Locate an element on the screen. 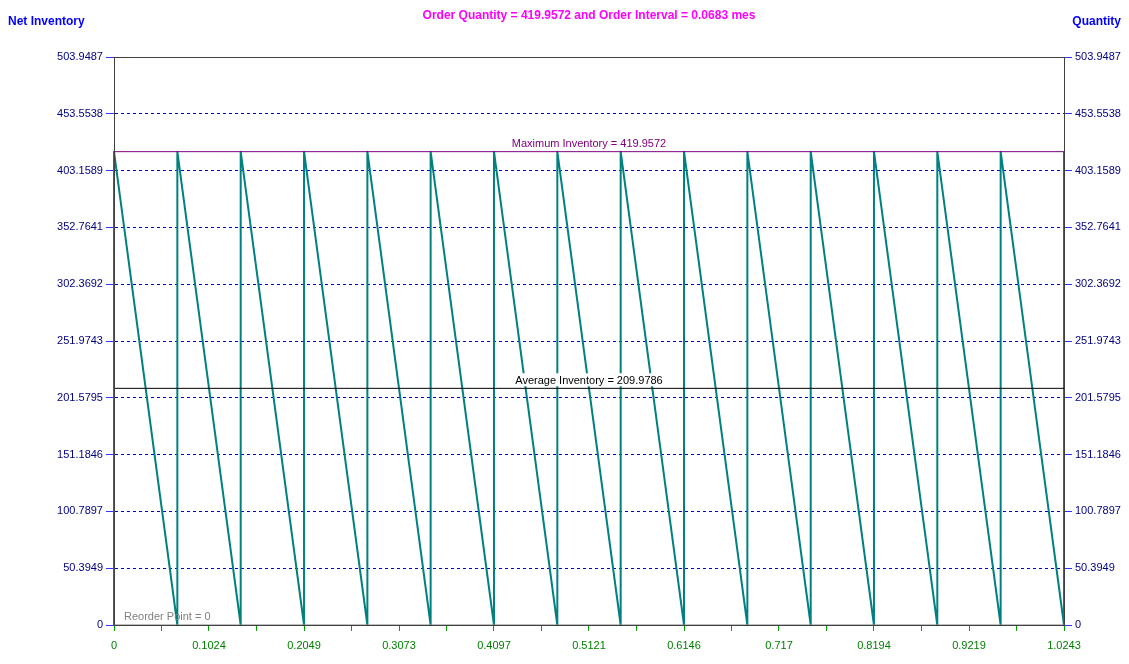  chart-title: Order Quantity = 419.9572 and Order Interval = 0.0683 mes is located at coordinates (589, 15).